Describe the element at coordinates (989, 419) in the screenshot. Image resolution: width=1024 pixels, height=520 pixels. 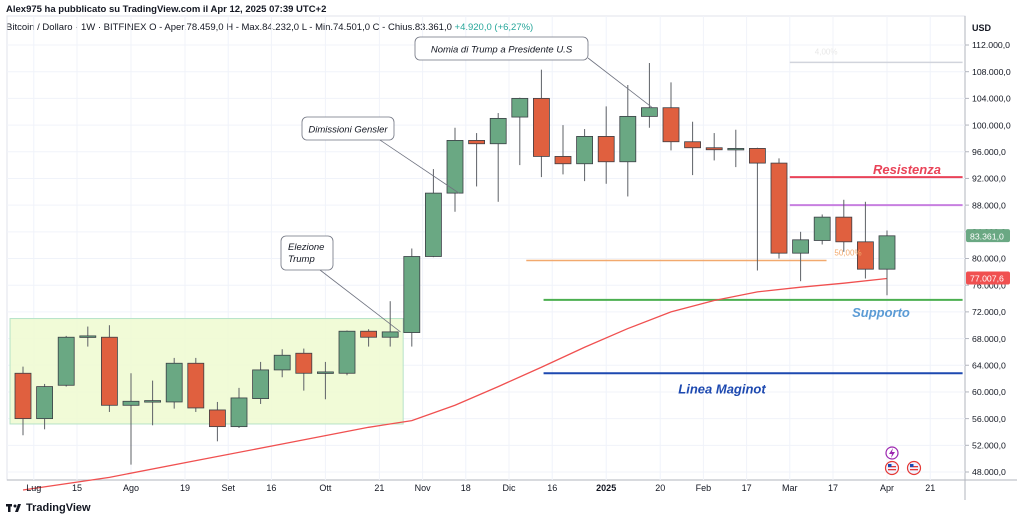
I see `y-tick-label: 56.000,0` at that location.